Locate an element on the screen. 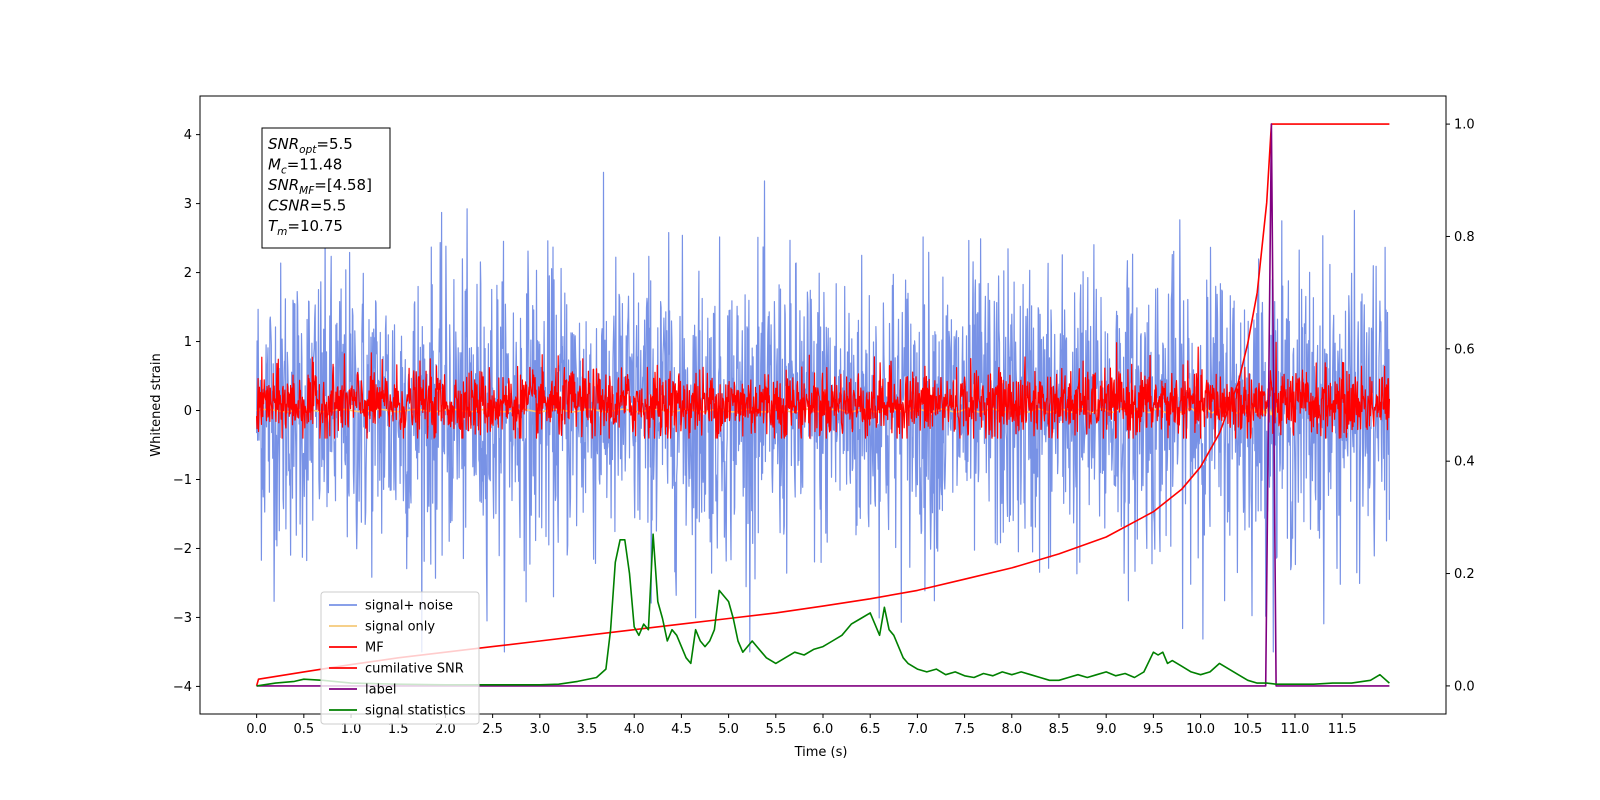 This screenshot has width=1600, height=800. y2-tick-label: 1.0 is located at coordinates (1464, 125).